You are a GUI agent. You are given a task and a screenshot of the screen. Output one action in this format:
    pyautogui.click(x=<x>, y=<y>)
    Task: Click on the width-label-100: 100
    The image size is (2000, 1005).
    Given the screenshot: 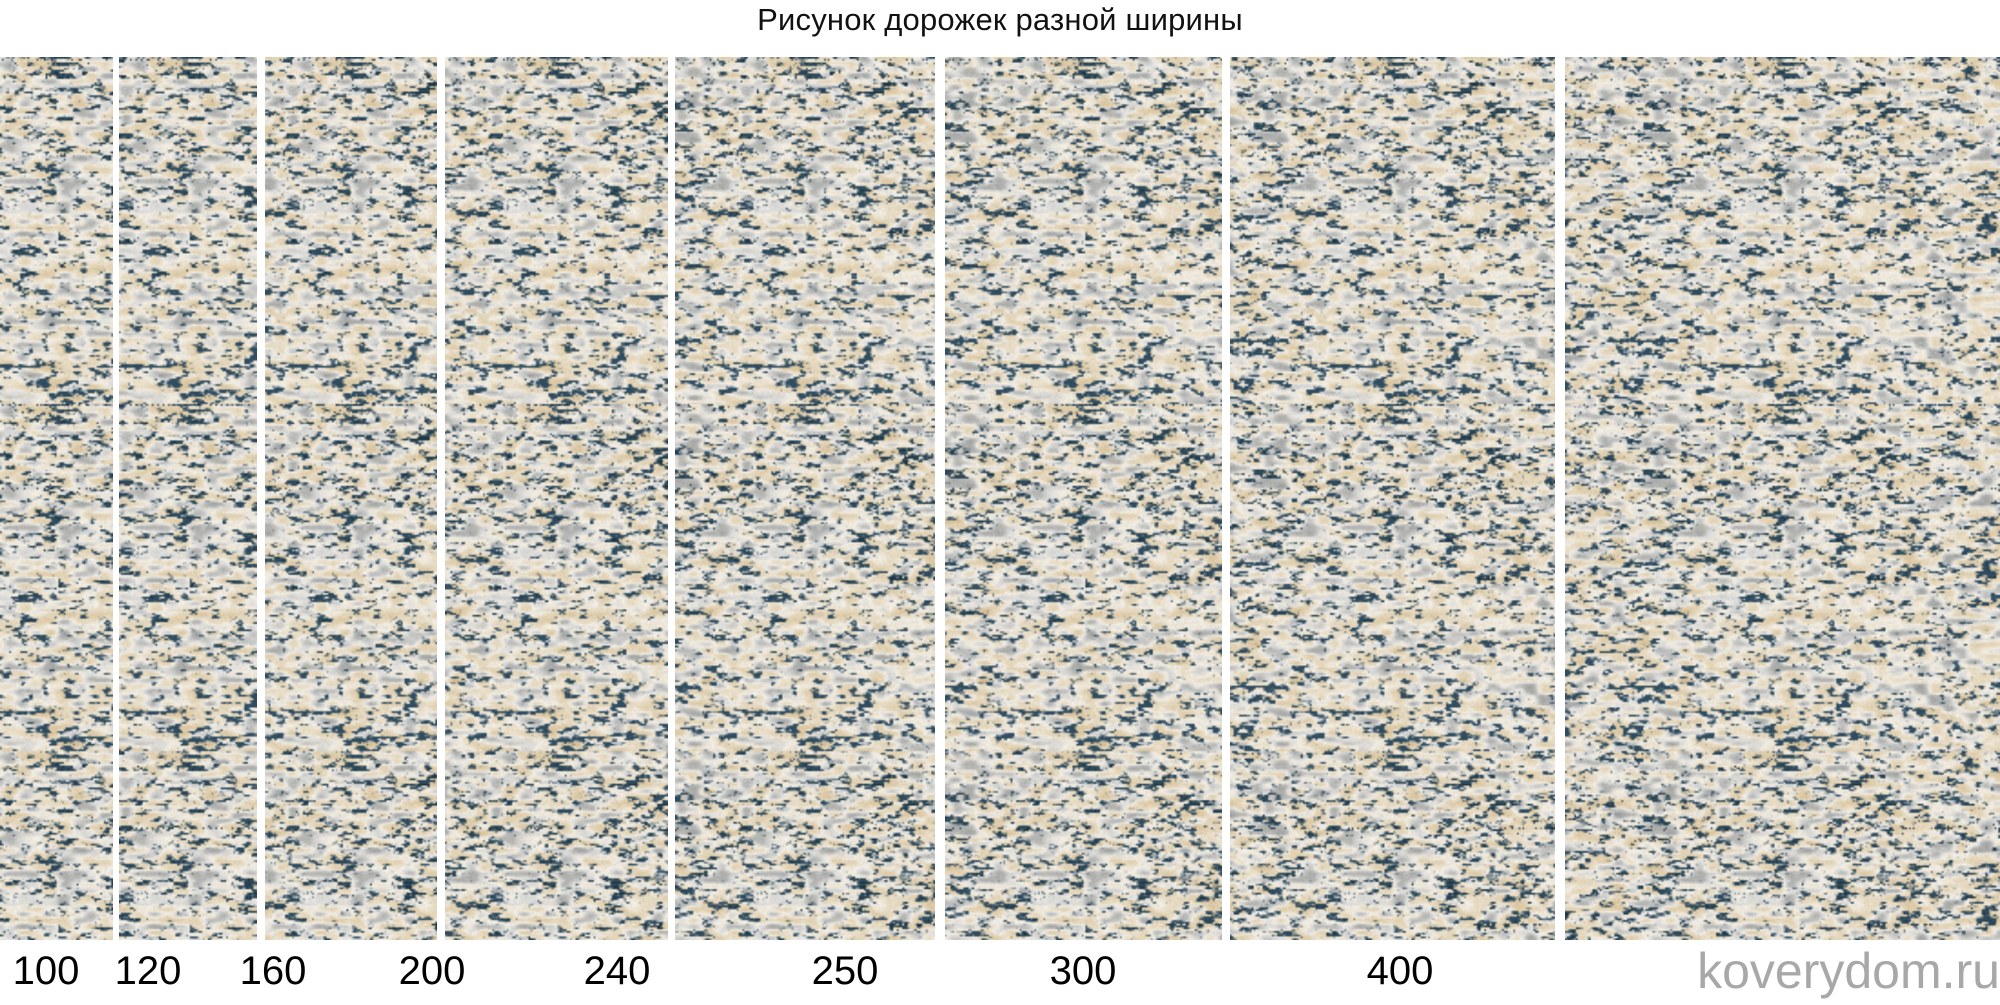 What is the action you would take?
    pyautogui.click(x=46, y=971)
    